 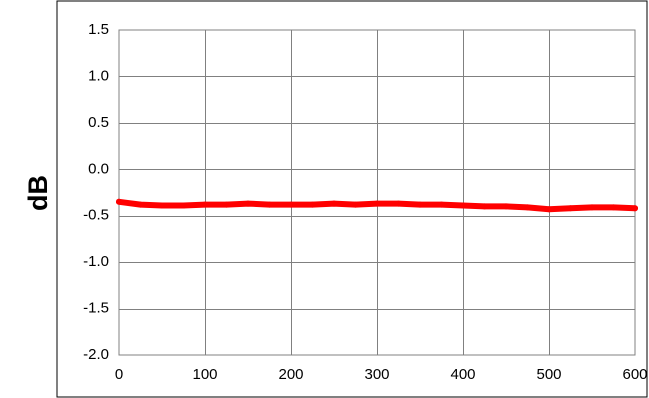 What do you see at coordinates (96, 261) in the screenshot?
I see `y-tick-label: -1.0` at bounding box center [96, 261].